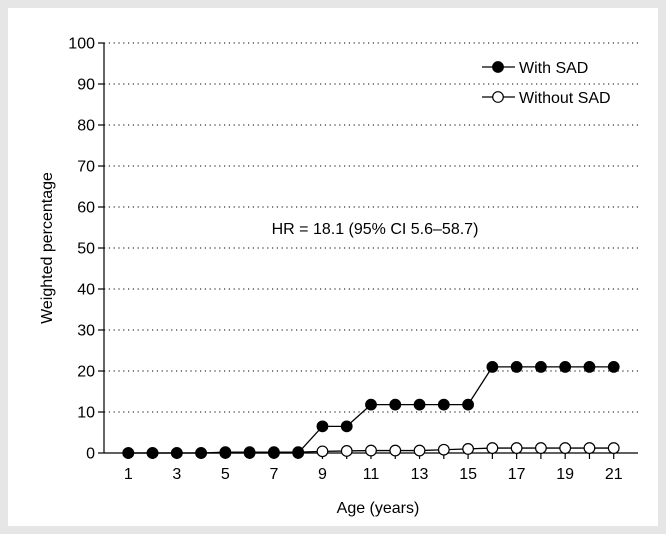 The image size is (666, 534). Describe the element at coordinates (565, 98) in the screenshot. I see `legend-label-without-sad: Without SAD` at that location.